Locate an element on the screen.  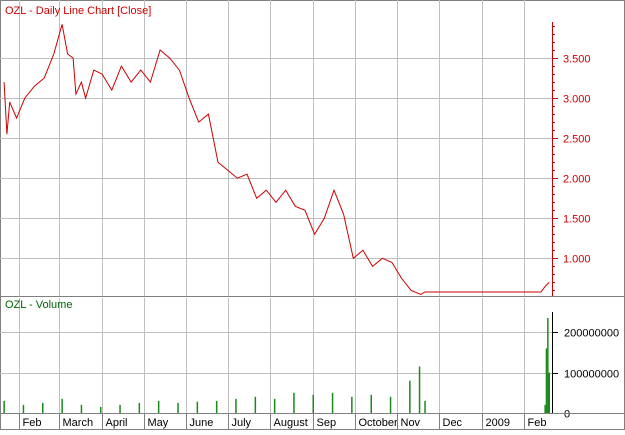
price-y-axis: 1.000 1.500 2.000 2.500 3.000 3.500 is located at coordinates (571, 159).